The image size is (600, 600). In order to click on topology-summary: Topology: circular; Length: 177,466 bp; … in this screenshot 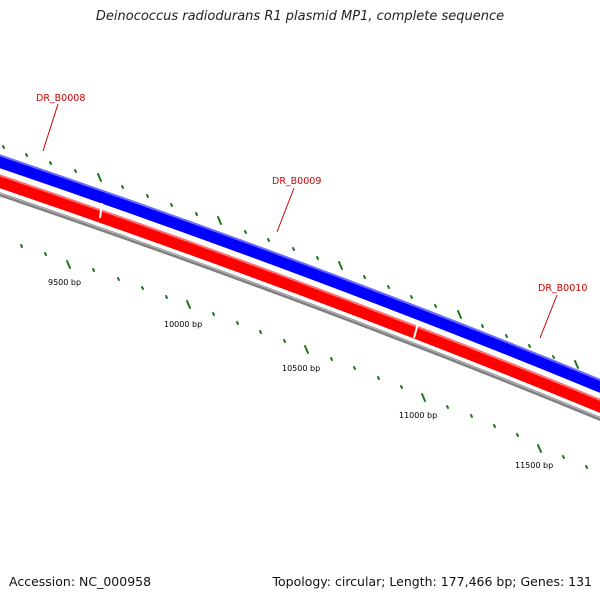, I will do `click(432, 581)`.